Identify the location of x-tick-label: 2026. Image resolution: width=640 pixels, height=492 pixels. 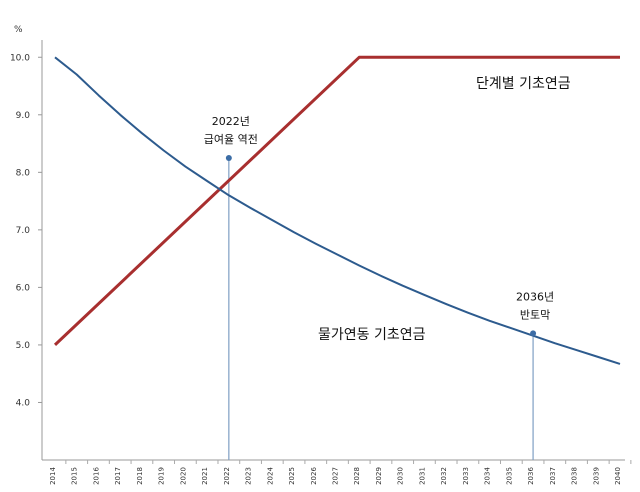
(314, 476).